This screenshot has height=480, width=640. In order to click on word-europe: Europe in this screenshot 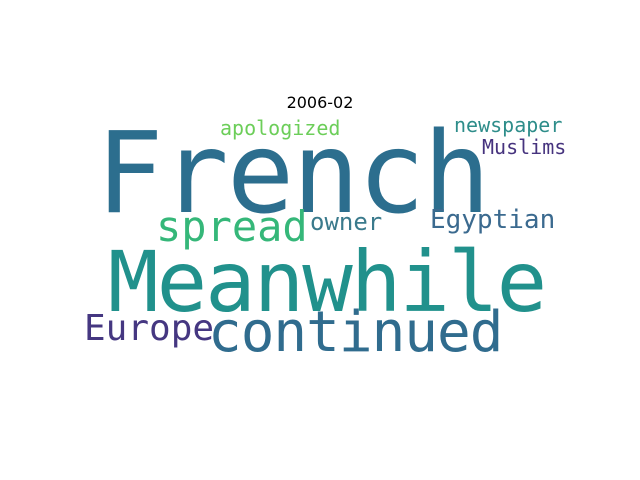, I will do `click(149, 328)`.